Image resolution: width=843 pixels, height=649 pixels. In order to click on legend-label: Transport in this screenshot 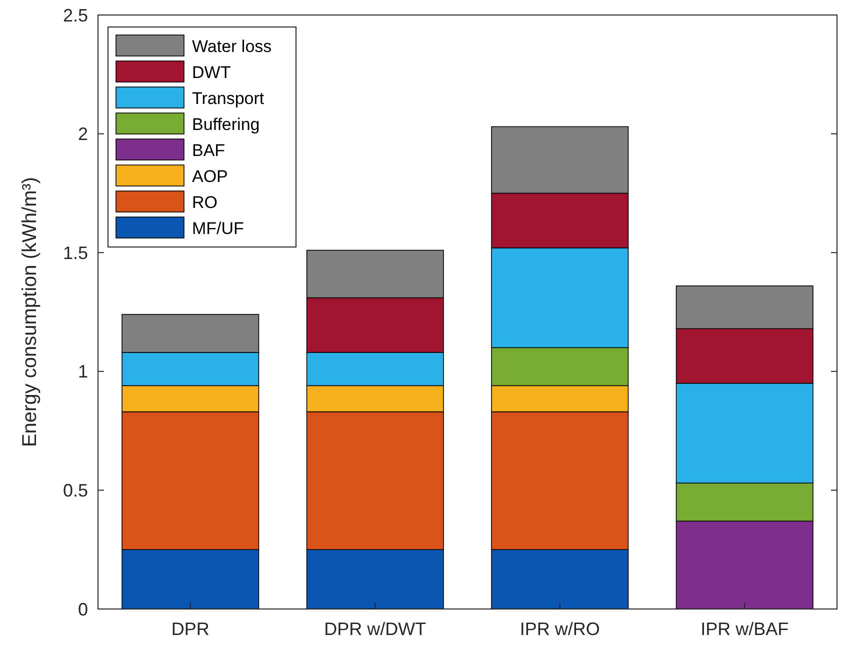, I will do `click(228, 98)`.